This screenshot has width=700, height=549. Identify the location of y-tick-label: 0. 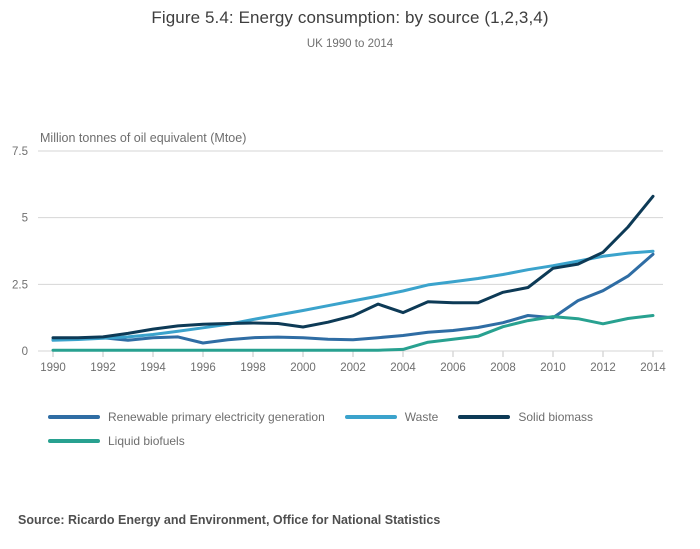
(25, 352).